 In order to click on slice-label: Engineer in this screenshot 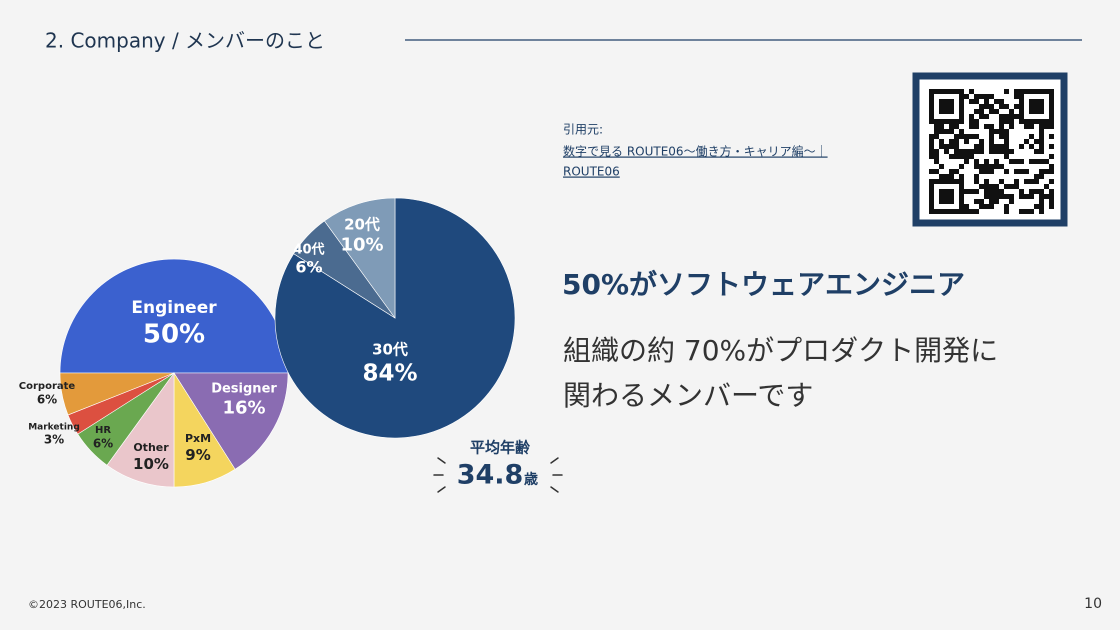, I will do `click(174, 308)`.